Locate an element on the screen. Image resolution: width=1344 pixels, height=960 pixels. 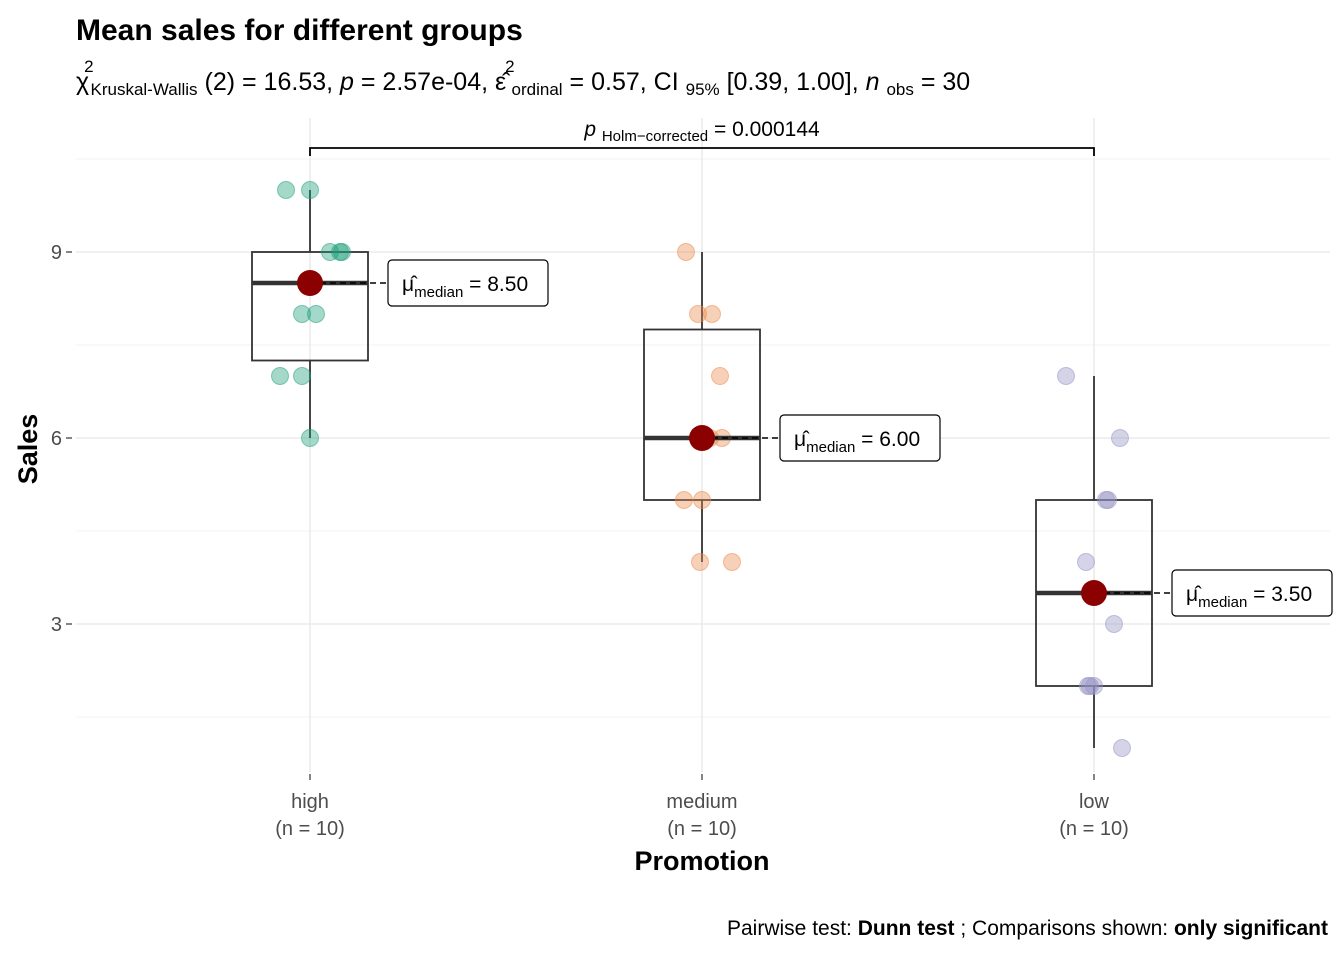
y-axis-ticks: 3 6 9 is located at coordinates (61, 439).